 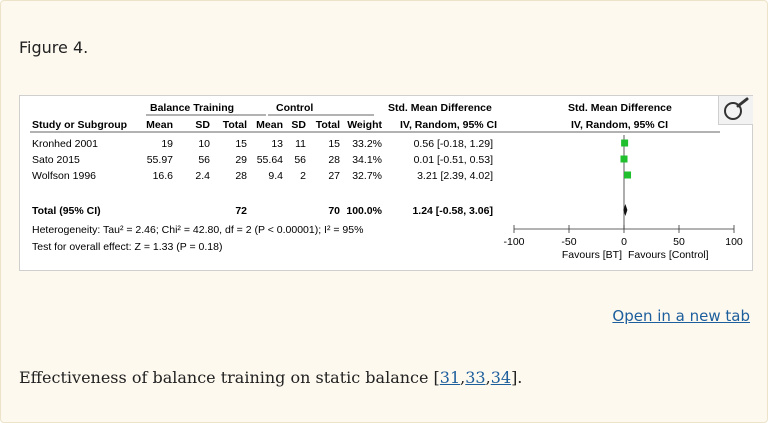 What do you see at coordinates (668, 255) in the screenshot?
I see `favours-control-label: Favours [Control]` at bounding box center [668, 255].